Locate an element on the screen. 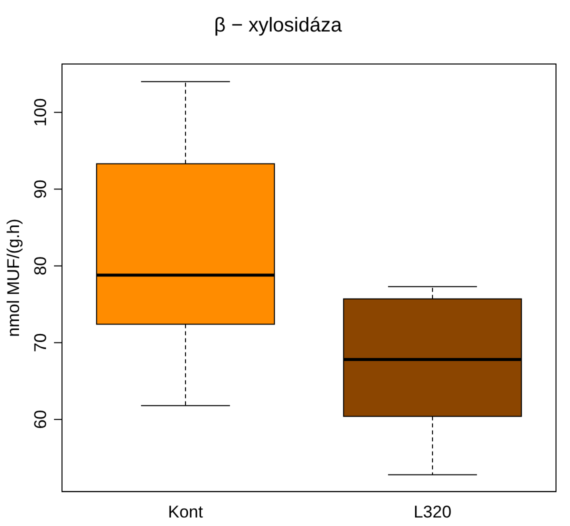 This screenshot has height=526, width=570. y-tick-label: 60 is located at coordinates (40, 419).